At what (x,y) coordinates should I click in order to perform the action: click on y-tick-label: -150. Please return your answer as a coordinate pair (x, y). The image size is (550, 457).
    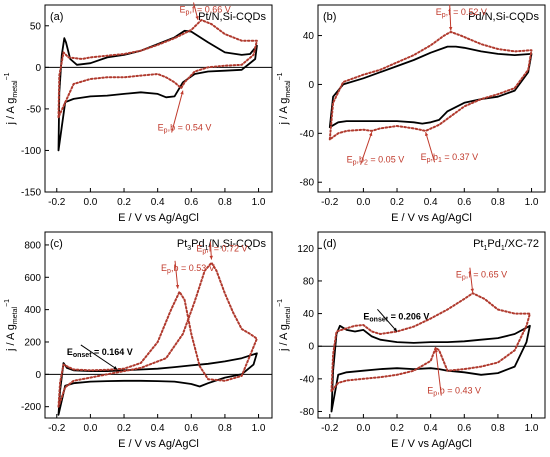
    Looking at the image, I should click on (31, 193).